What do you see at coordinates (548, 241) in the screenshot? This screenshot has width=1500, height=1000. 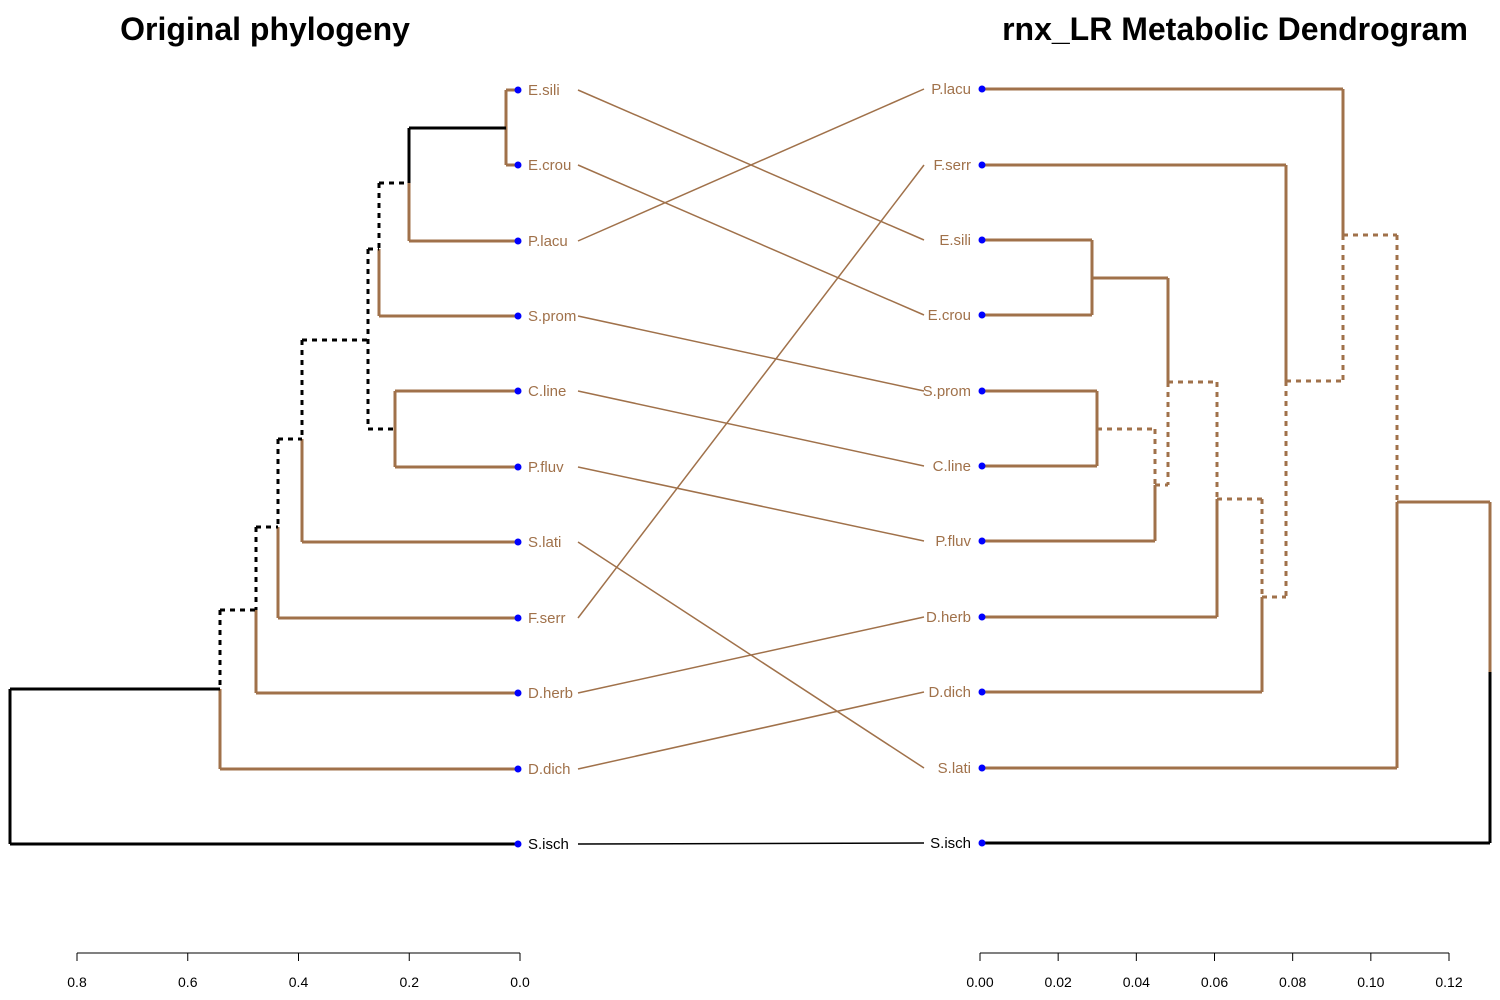 I see `left-leaf-label: P.lacu` at bounding box center [548, 241].